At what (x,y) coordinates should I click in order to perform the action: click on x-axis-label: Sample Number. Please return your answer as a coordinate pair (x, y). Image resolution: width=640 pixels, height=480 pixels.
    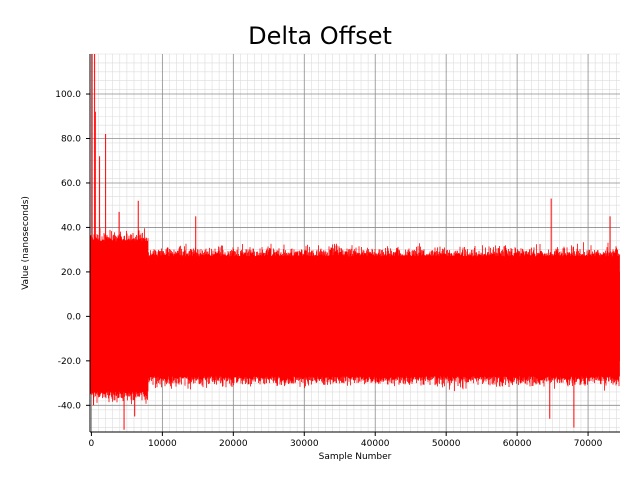
    Looking at the image, I should click on (355, 457).